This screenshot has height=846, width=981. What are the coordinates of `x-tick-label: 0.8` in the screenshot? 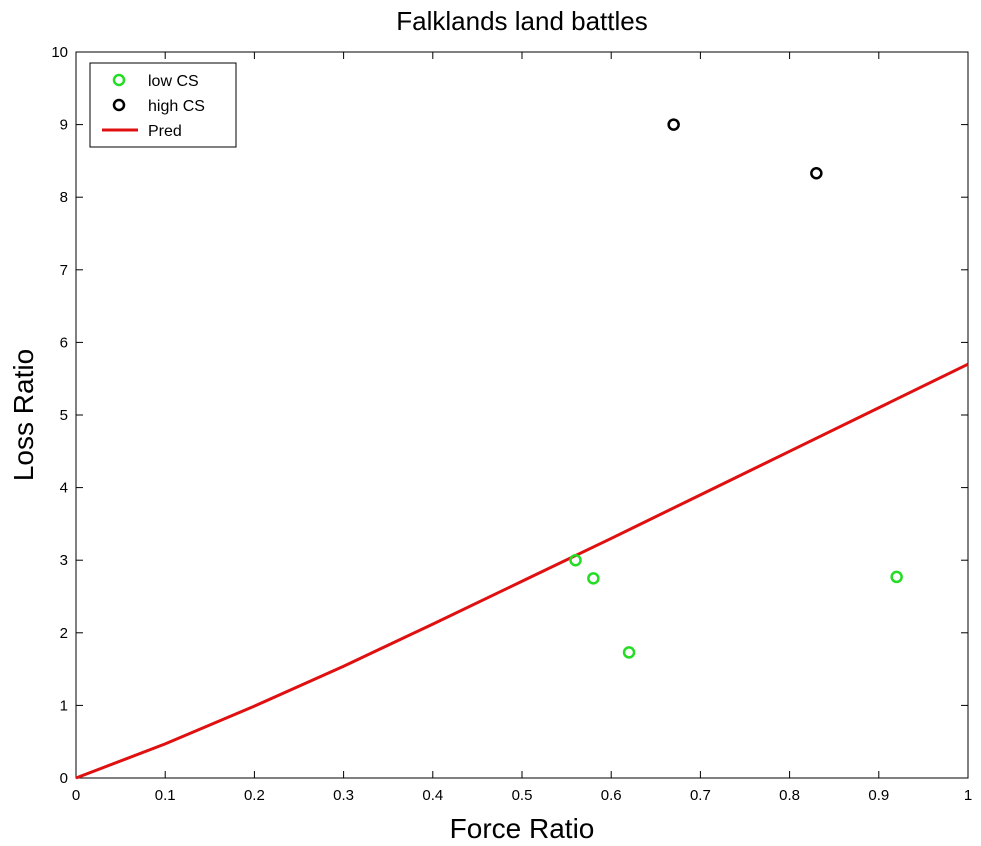 It's located at (789, 795).